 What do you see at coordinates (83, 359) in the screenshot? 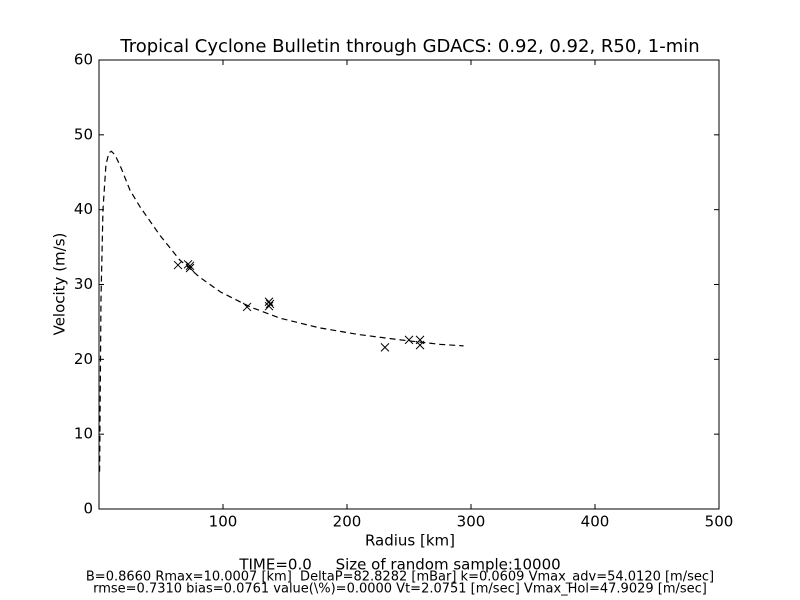
I see `y-tick-label: 20` at bounding box center [83, 359].